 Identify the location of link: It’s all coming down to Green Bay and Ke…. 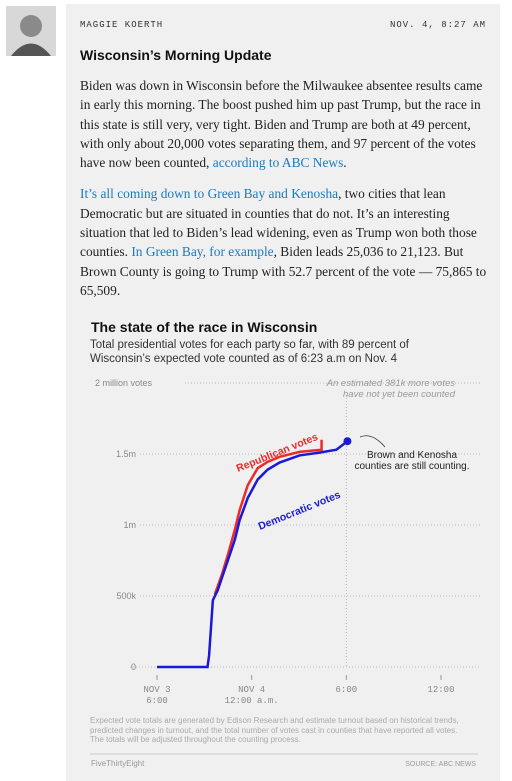
(209, 194).